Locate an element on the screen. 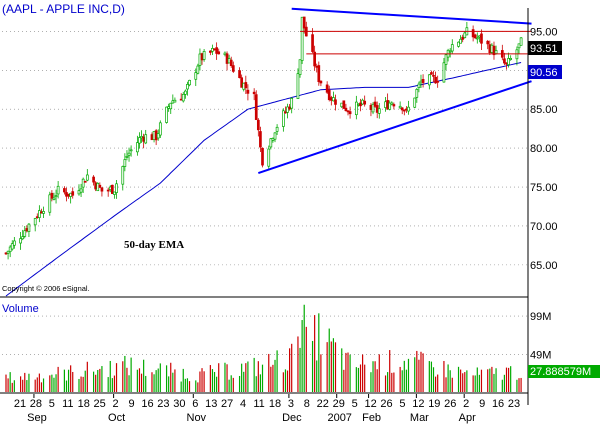 Image resolution: width=602 pixels, height=425 pixels. x-day-label: 3 is located at coordinates (291, 404).